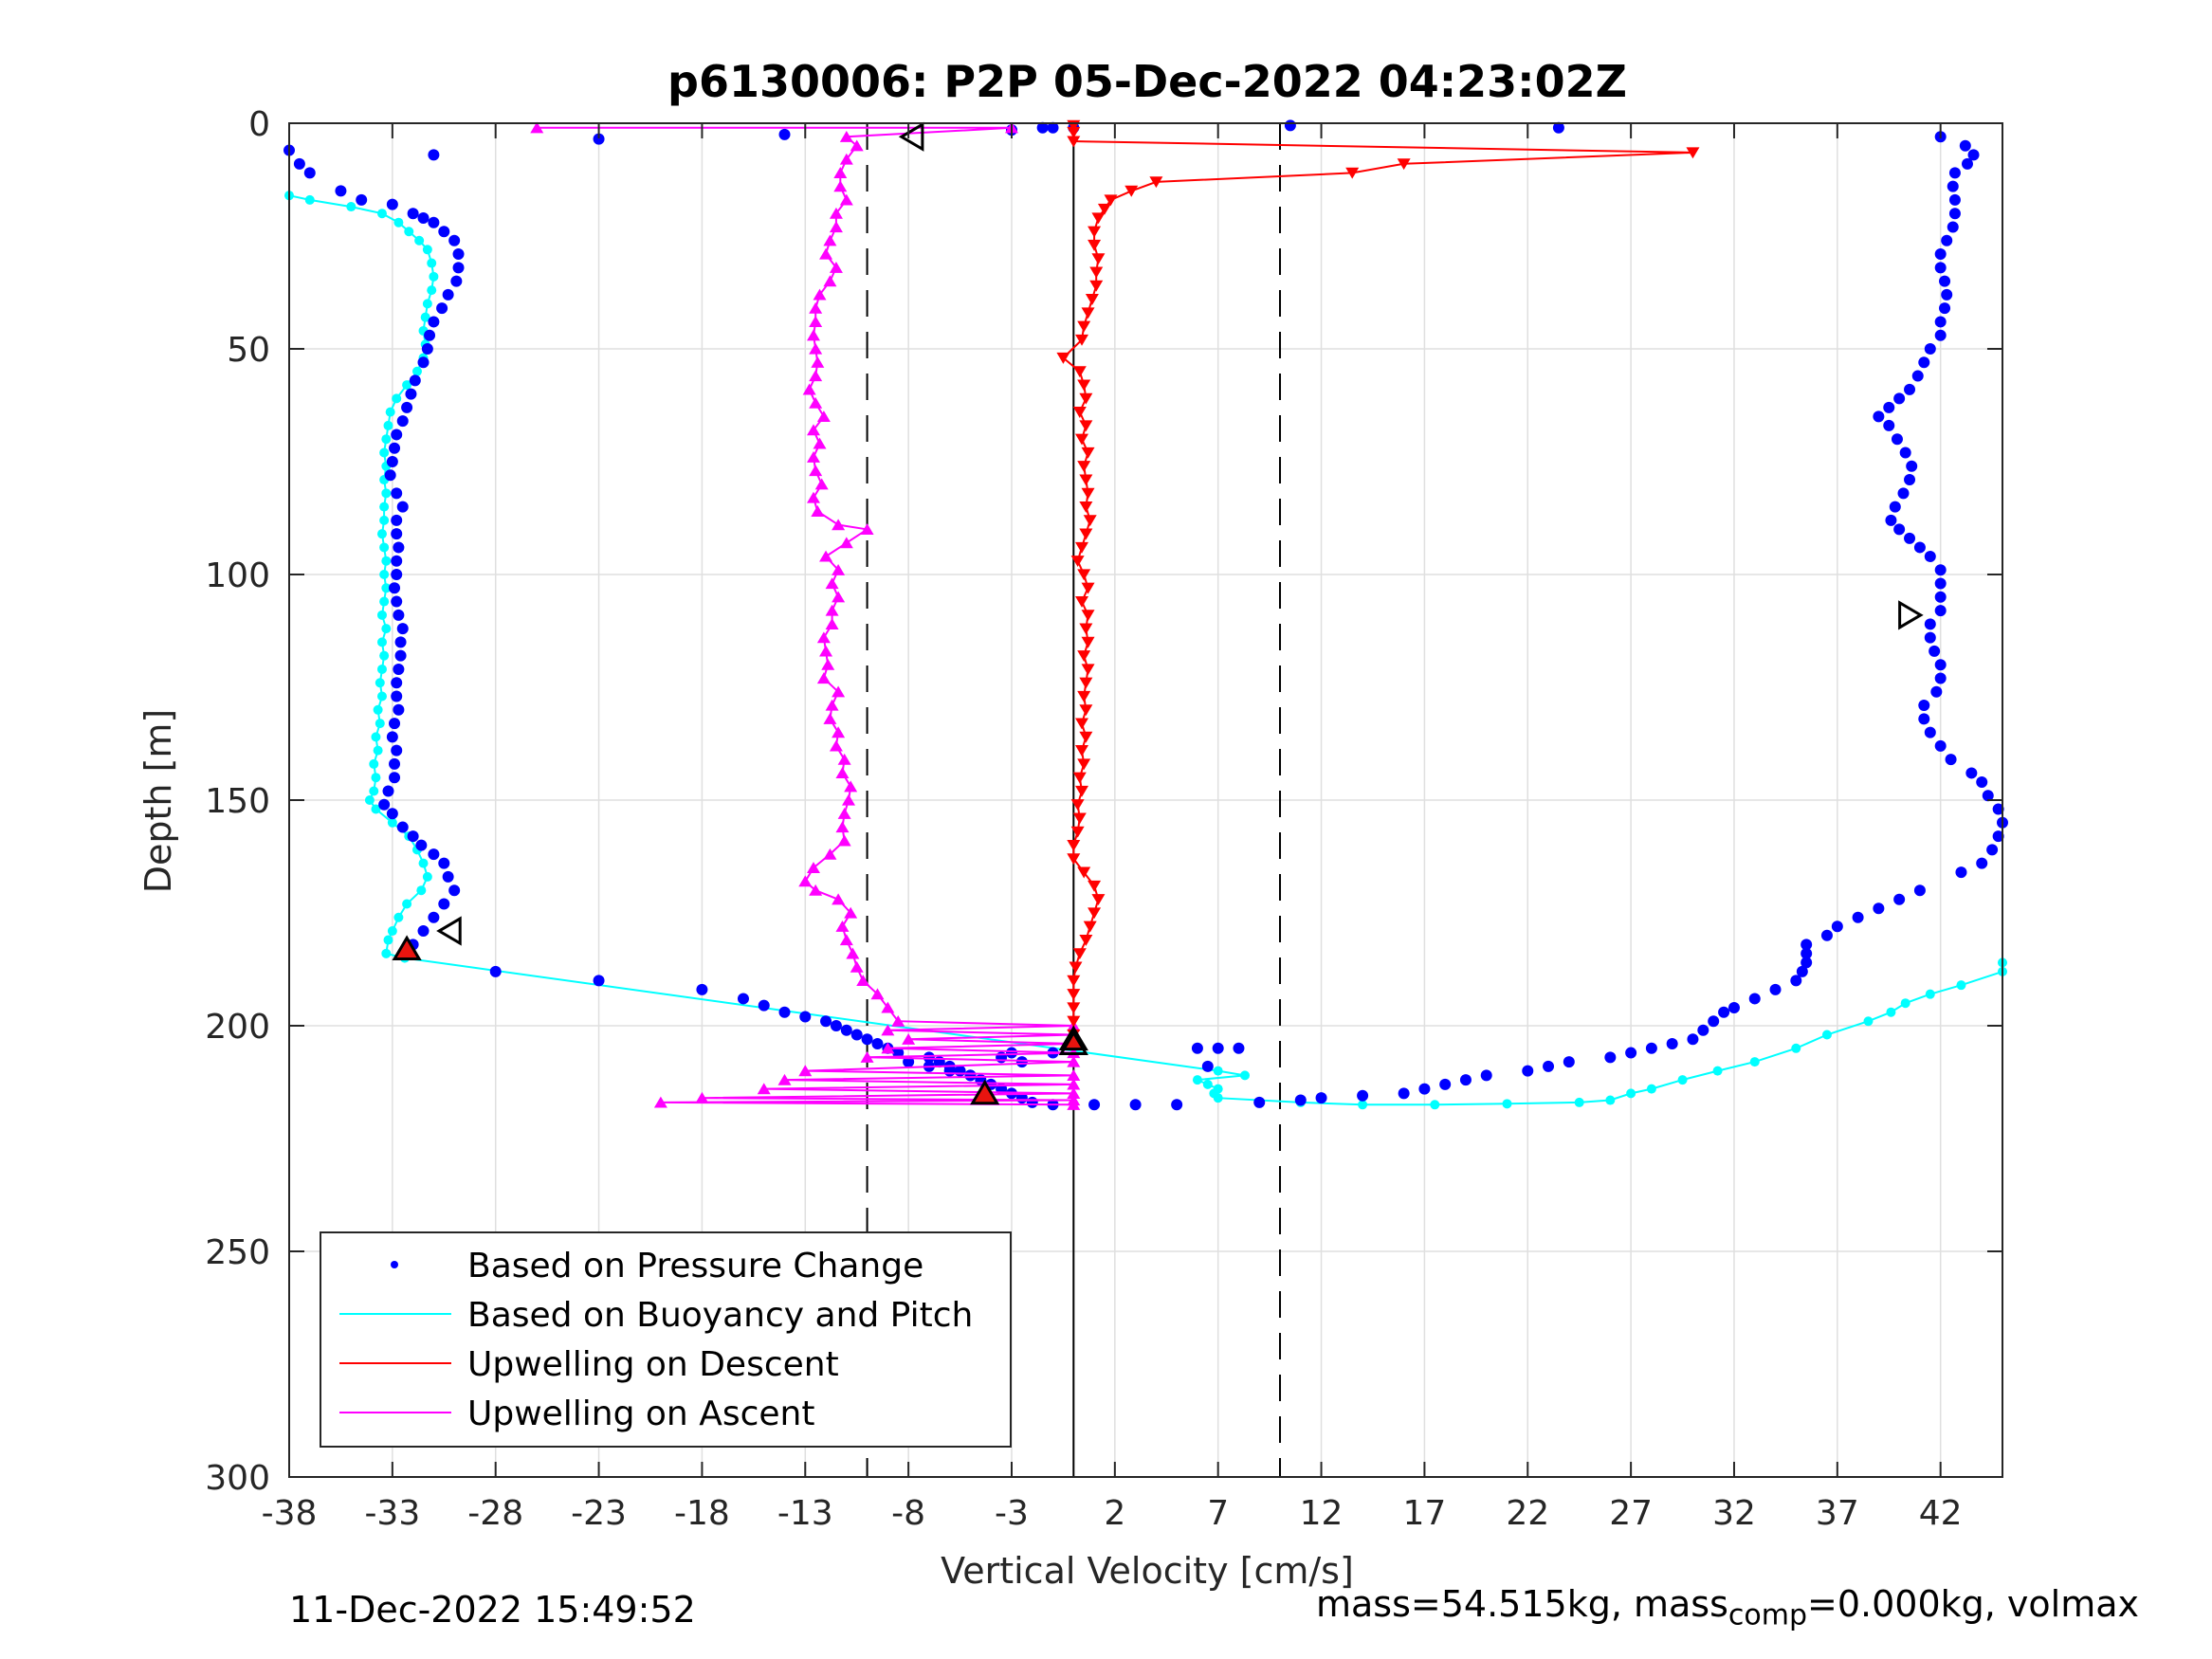 Image resolution: width=2212 pixels, height=1659 pixels. What do you see at coordinates (495, 1513) in the screenshot?
I see `x-tick-label: -28` at bounding box center [495, 1513].